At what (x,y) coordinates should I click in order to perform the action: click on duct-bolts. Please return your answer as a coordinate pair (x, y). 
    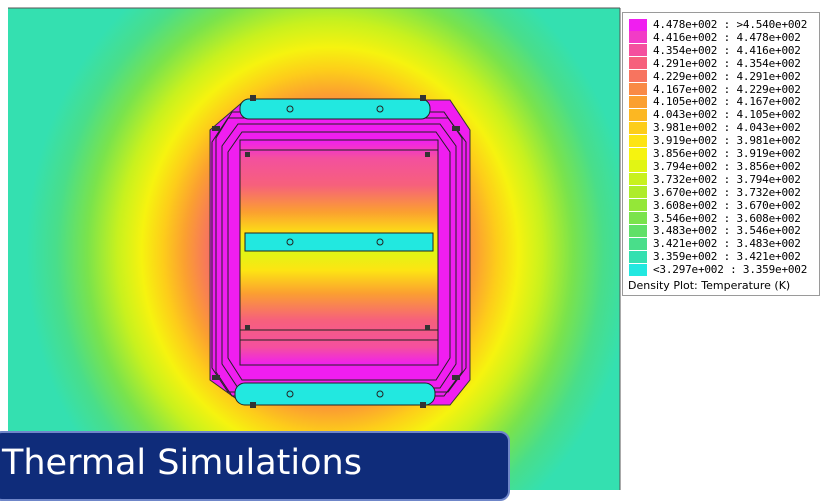
    Looking at the image, I should click on (335, 251).